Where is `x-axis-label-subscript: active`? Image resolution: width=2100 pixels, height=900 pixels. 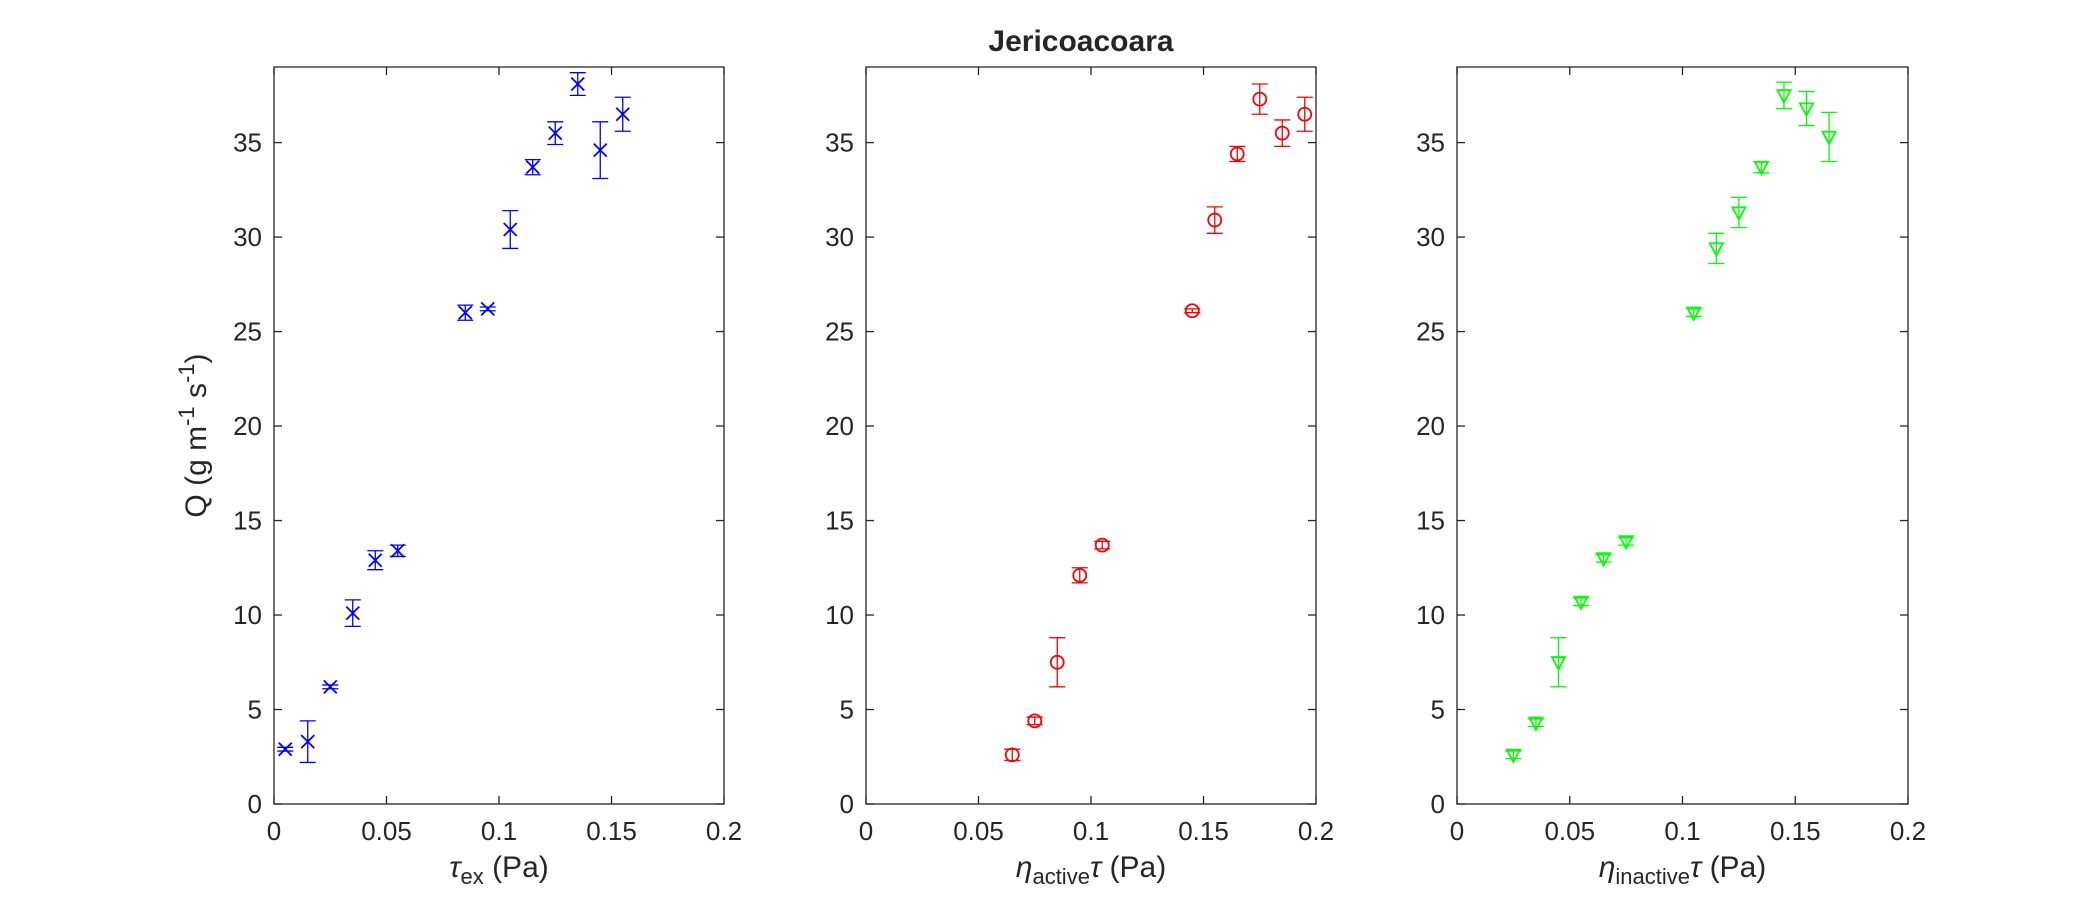
x-axis-label-subscript: active is located at coordinates (1060, 876).